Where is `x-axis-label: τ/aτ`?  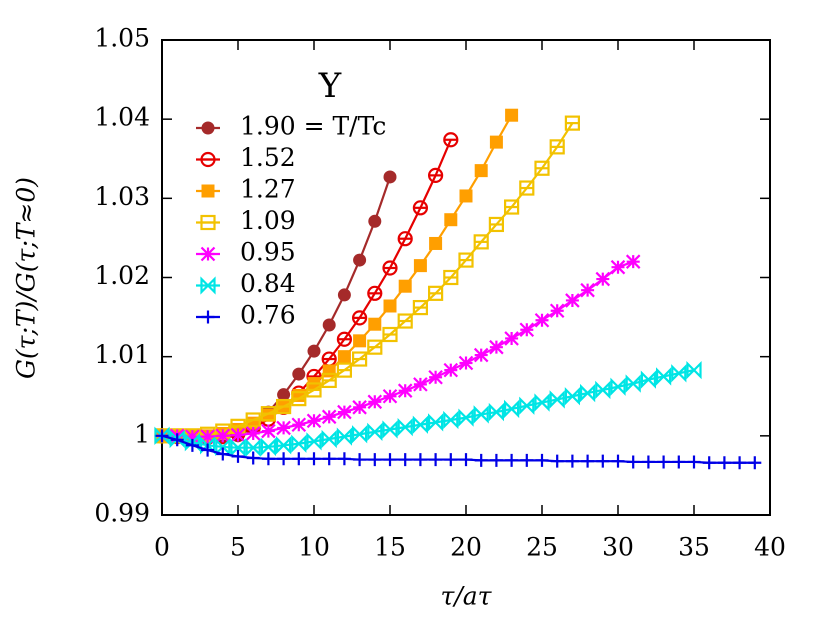
x-axis-label: τ/aτ is located at coordinates (467, 596).